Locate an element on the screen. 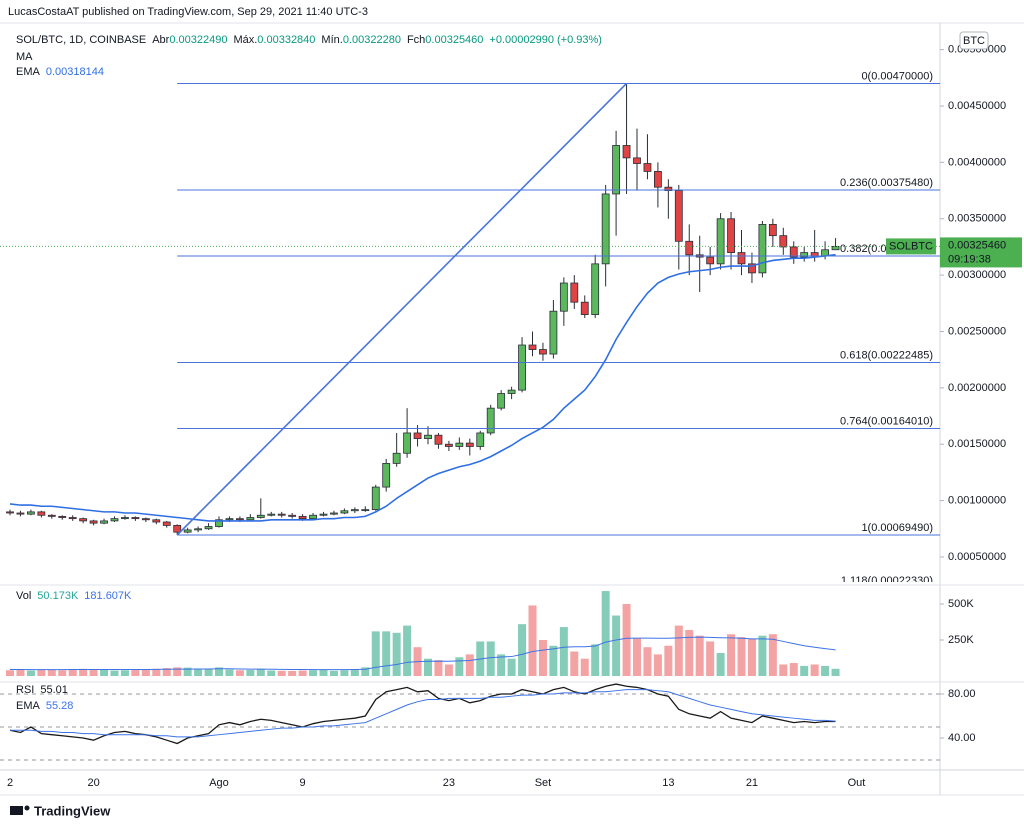 Image resolution: width=1024 pixels, height=829 pixels. volume-ma-value: 181.607K is located at coordinates (108, 596).